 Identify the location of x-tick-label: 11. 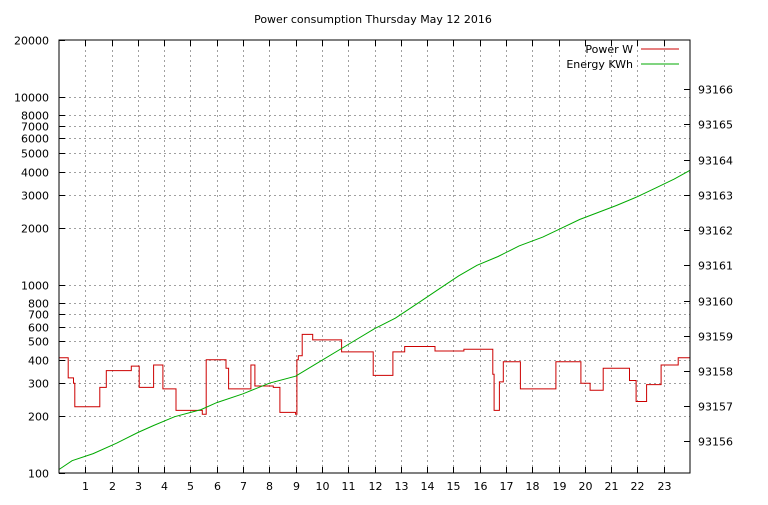
(349, 486).